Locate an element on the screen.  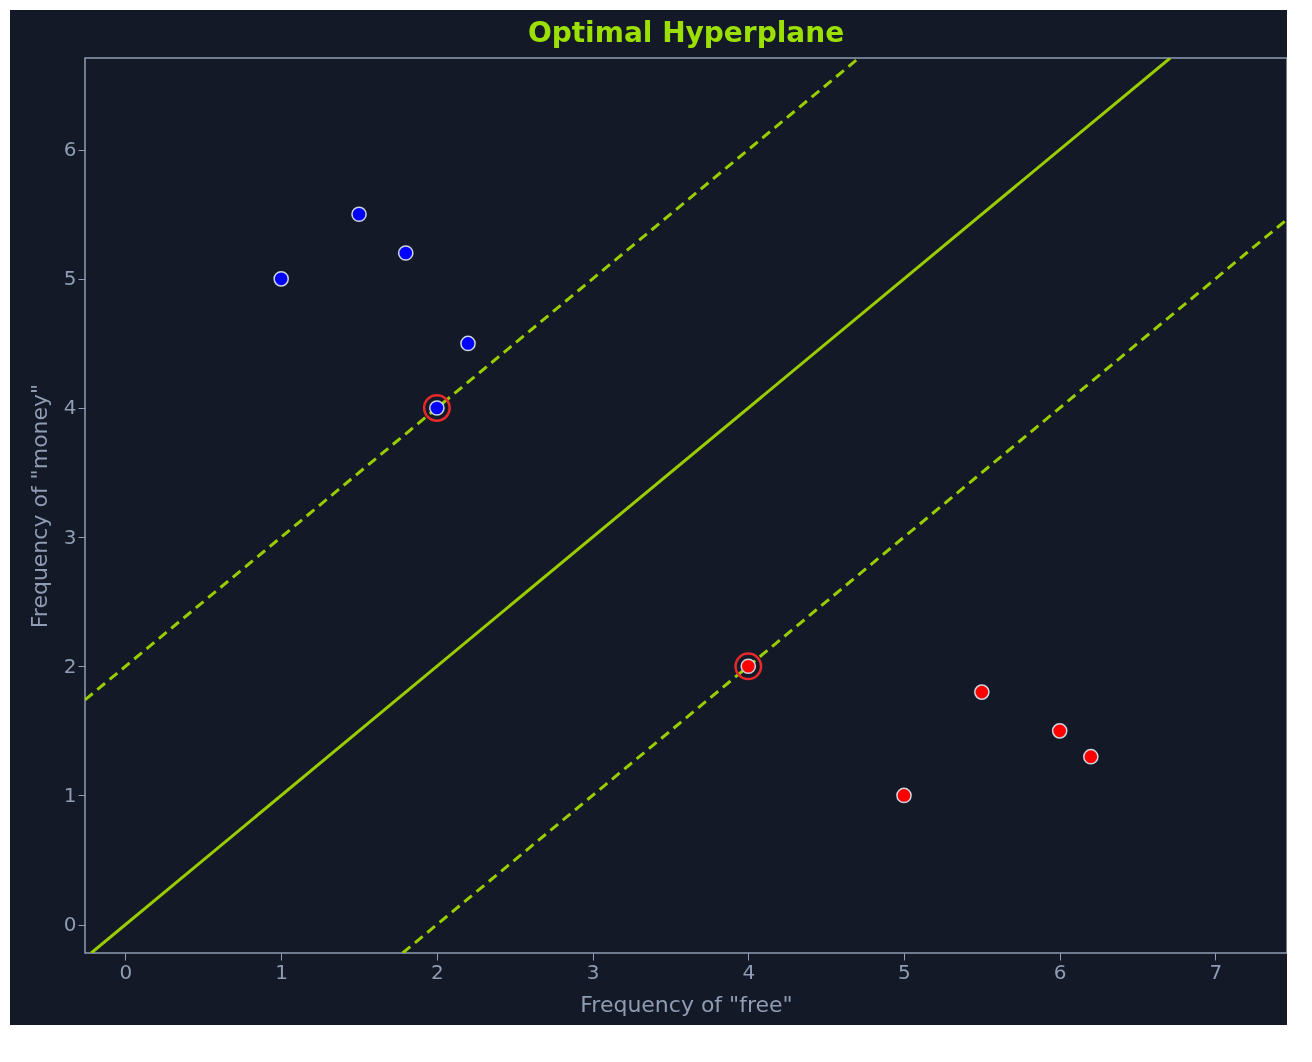
y-tick-label: 1 is located at coordinates (70, 794).